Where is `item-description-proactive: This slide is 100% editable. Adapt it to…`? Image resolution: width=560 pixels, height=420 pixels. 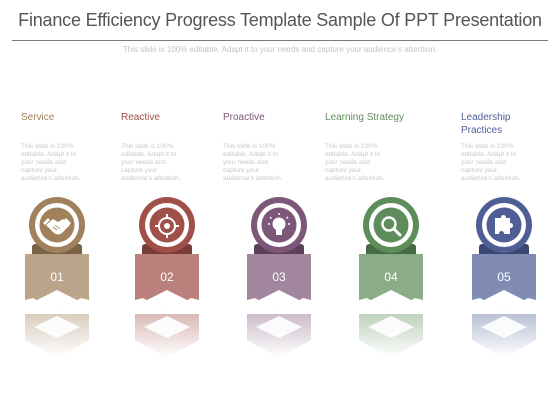
item-description-proactive: This slide is 100% editable. Adapt it to… is located at coordinates (253, 162).